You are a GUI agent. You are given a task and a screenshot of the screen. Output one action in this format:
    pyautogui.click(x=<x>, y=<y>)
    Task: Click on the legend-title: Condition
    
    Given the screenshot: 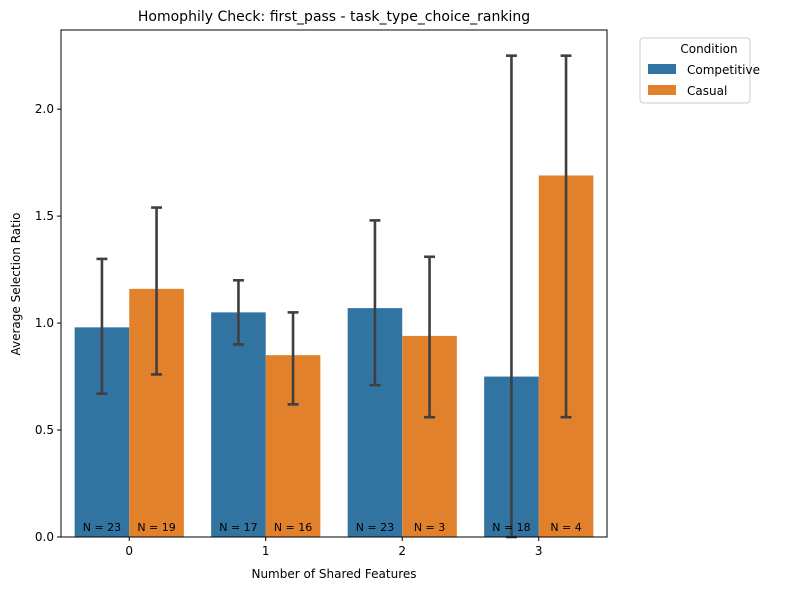 What is the action you would take?
    pyautogui.click(x=708, y=49)
    